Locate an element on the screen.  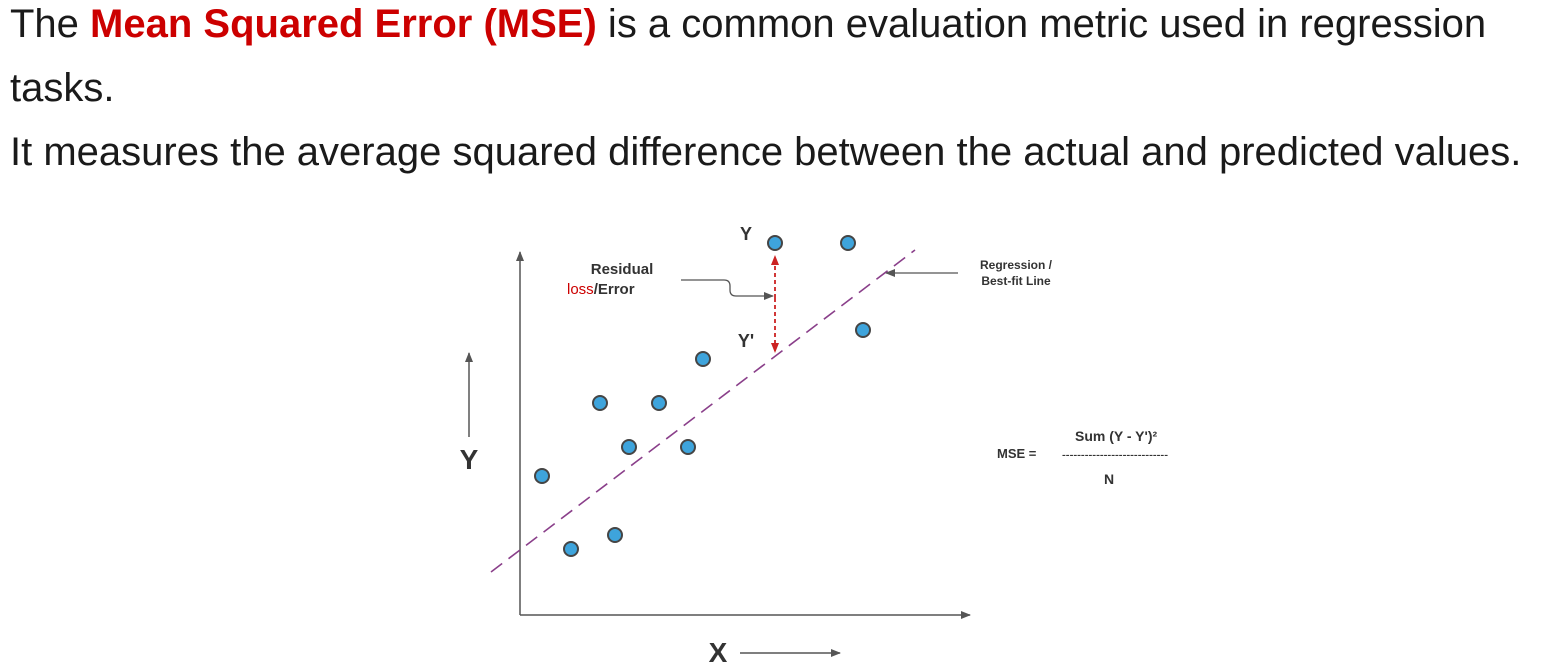
regression-line is located at coordinates (703, 411).